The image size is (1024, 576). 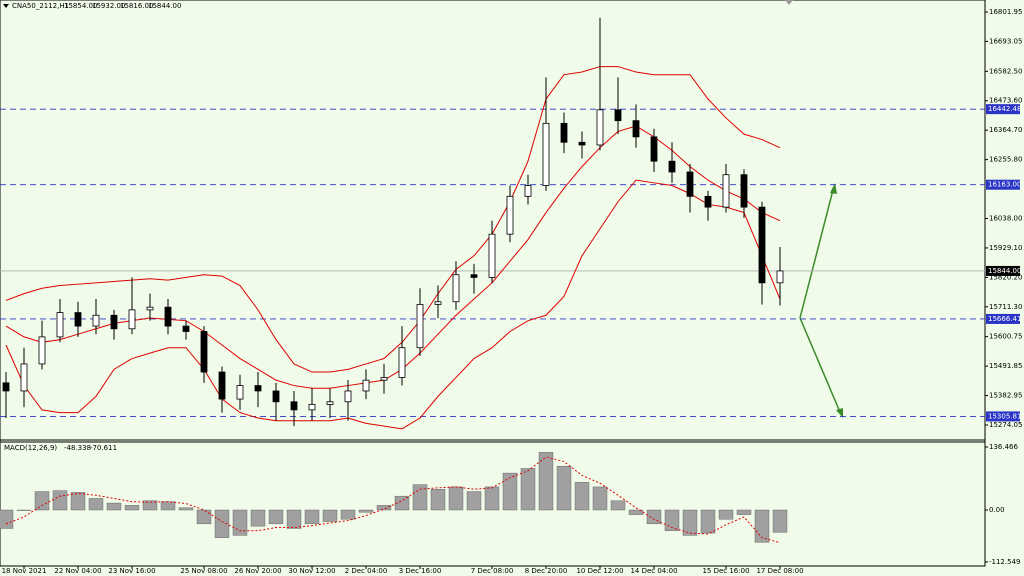 What do you see at coordinates (1005, 366) in the screenshot?
I see `y-tick-label: 15491.85` at bounding box center [1005, 366].